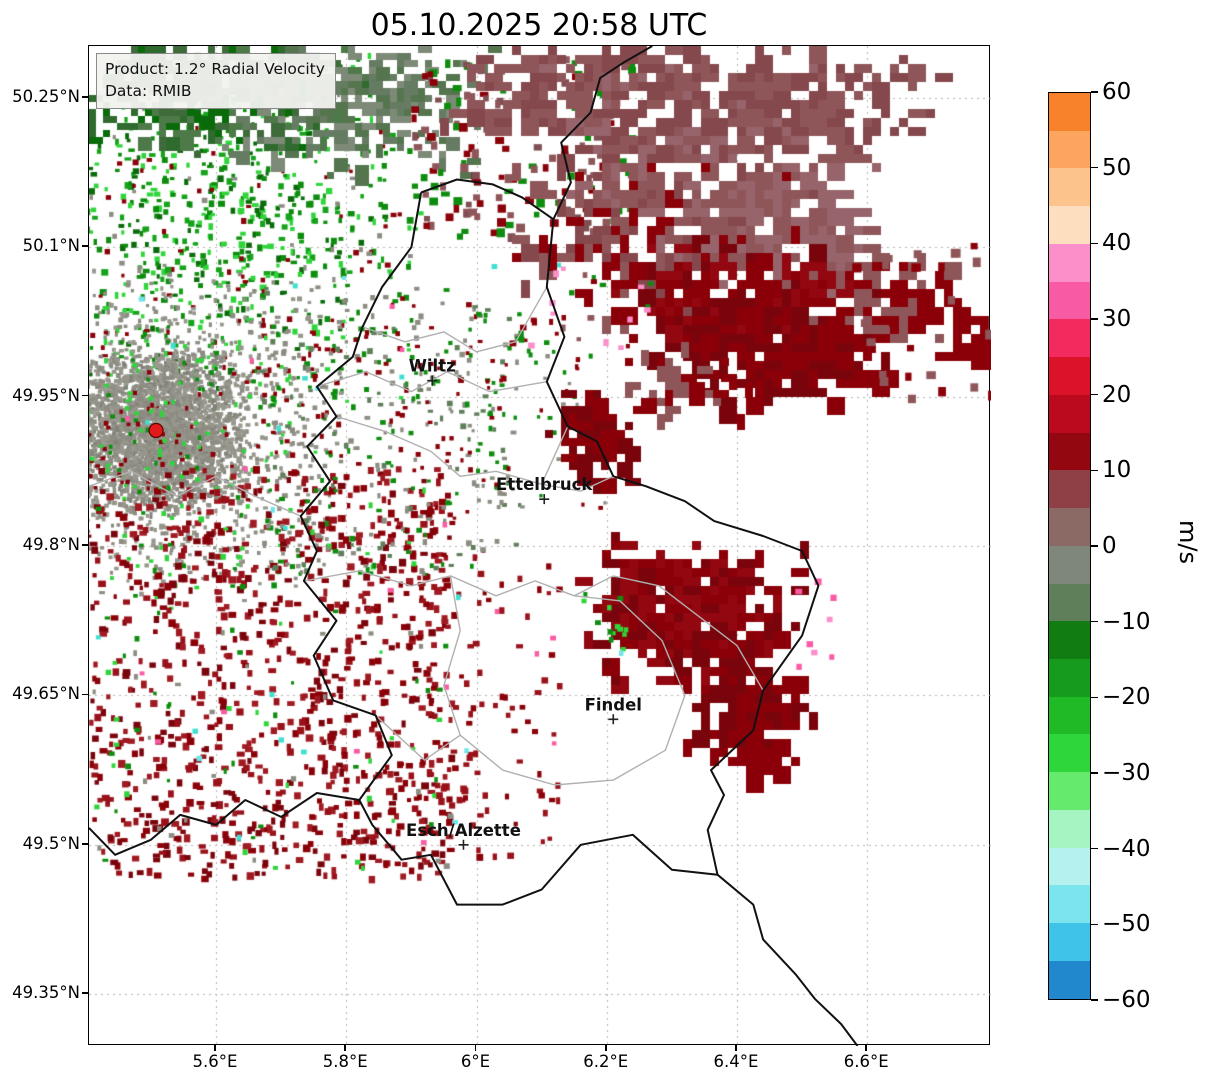 The image size is (1207, 1081). Describe the element at coordinates (51, 246) in the screenshot. I see `y-tick-label: 50.1°N` at that location.